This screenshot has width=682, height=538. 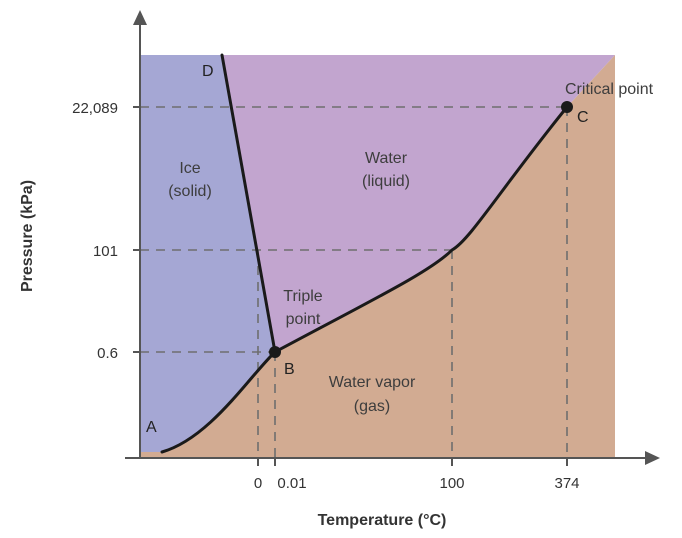 I want to click on x-tick-label-100: 100, so click(x=451, y=483).